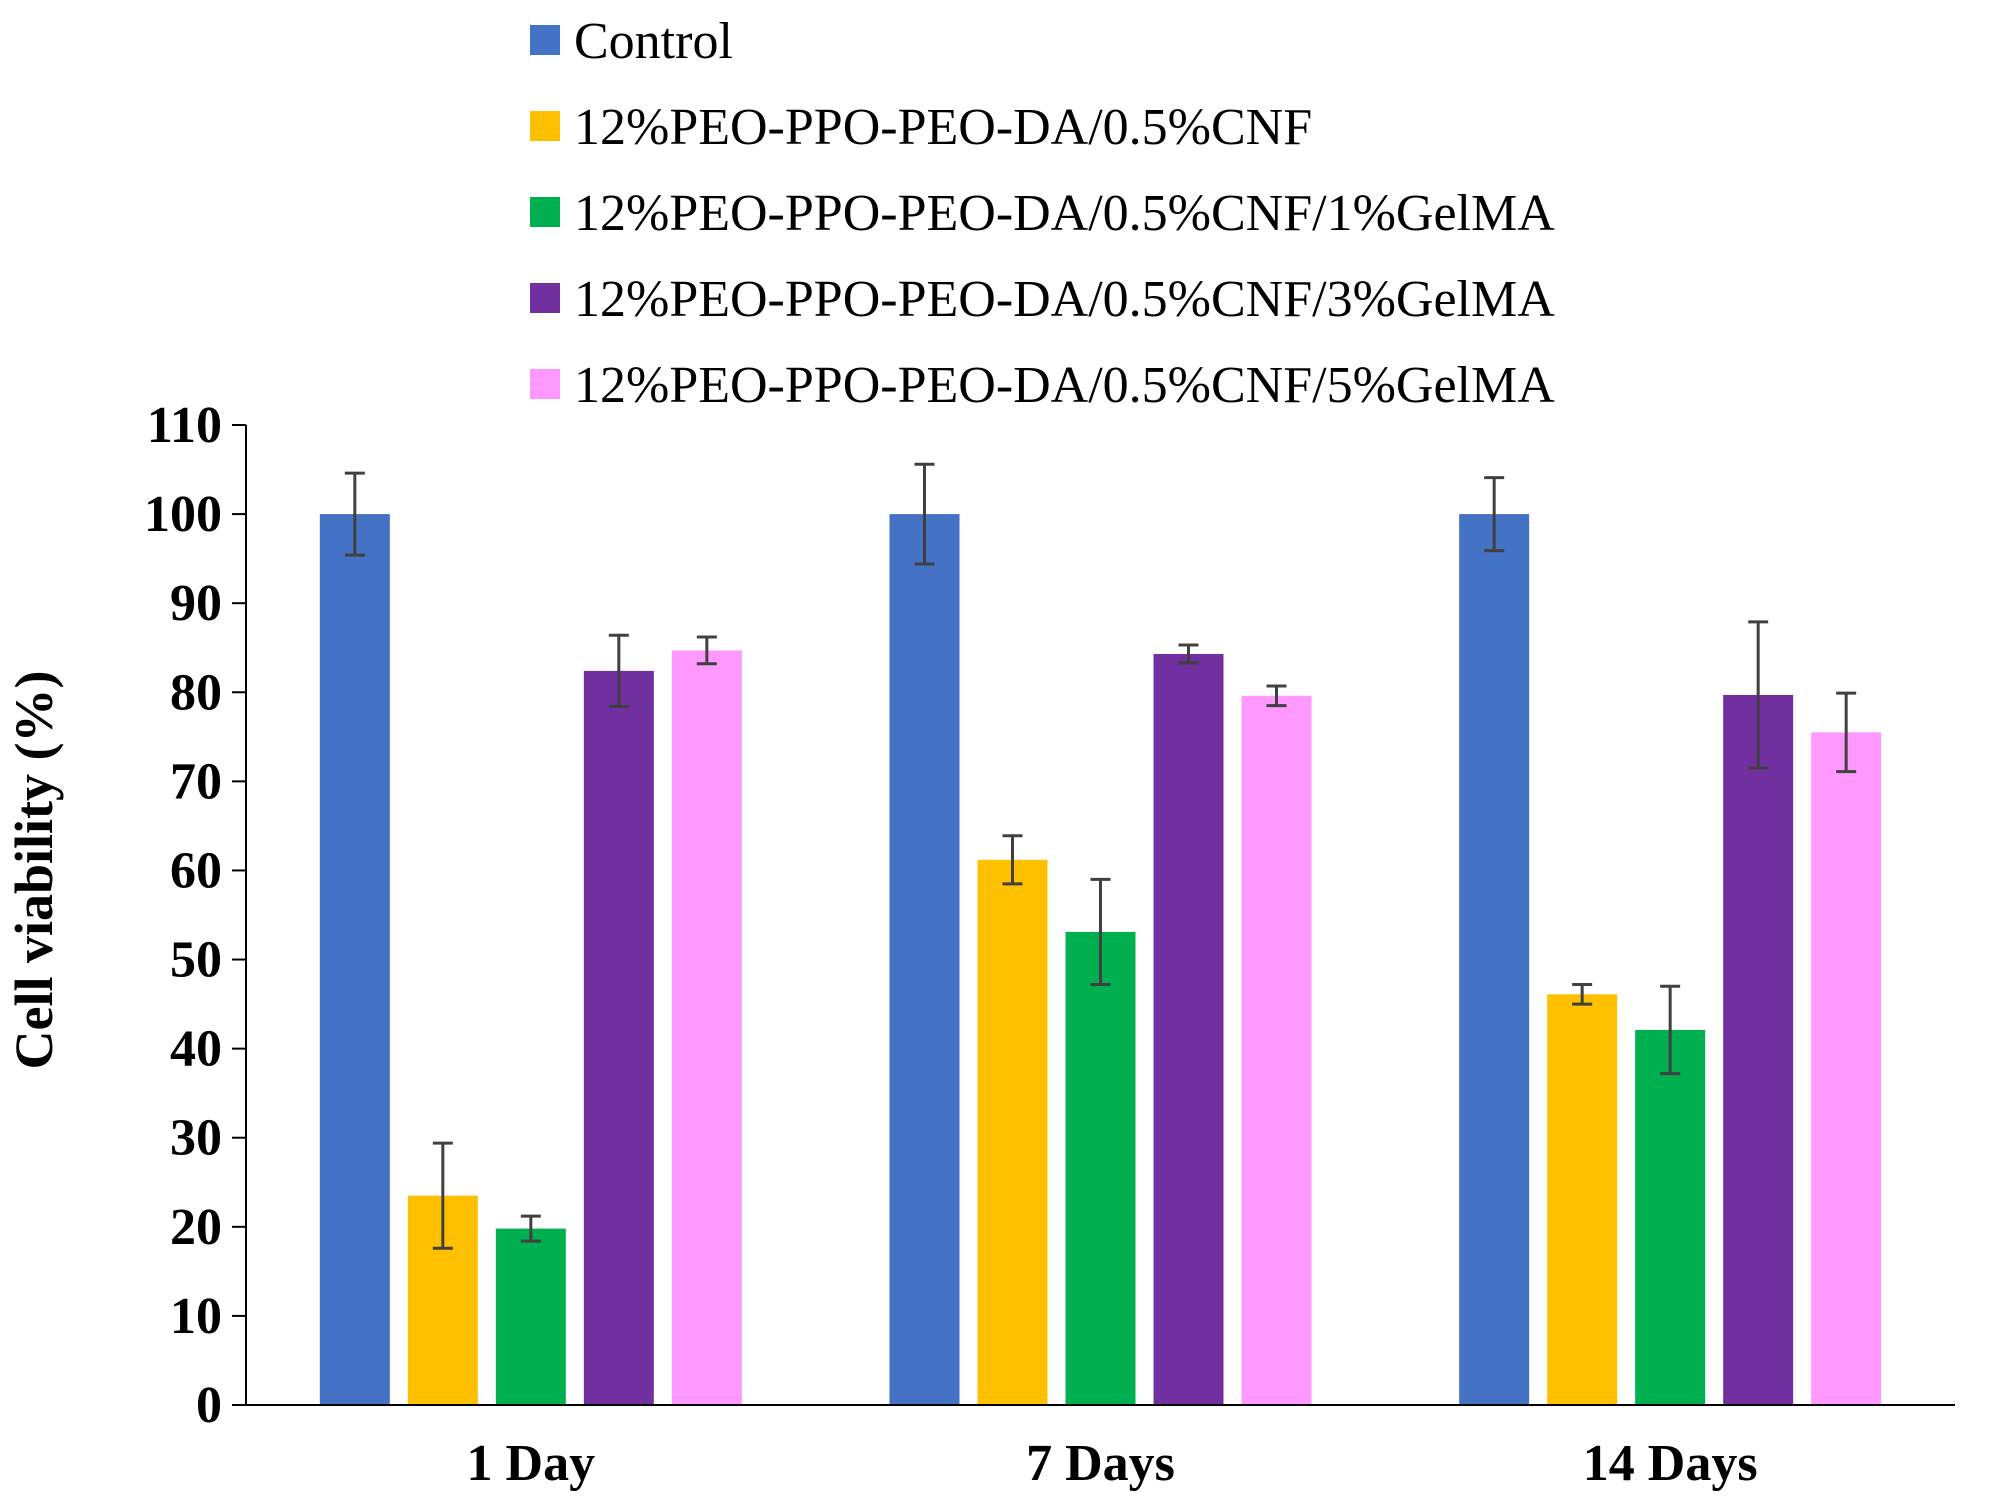  I want to click on x-axis-ticks: 1 Day 7 Days 14 Days, so click(1112, 1463).